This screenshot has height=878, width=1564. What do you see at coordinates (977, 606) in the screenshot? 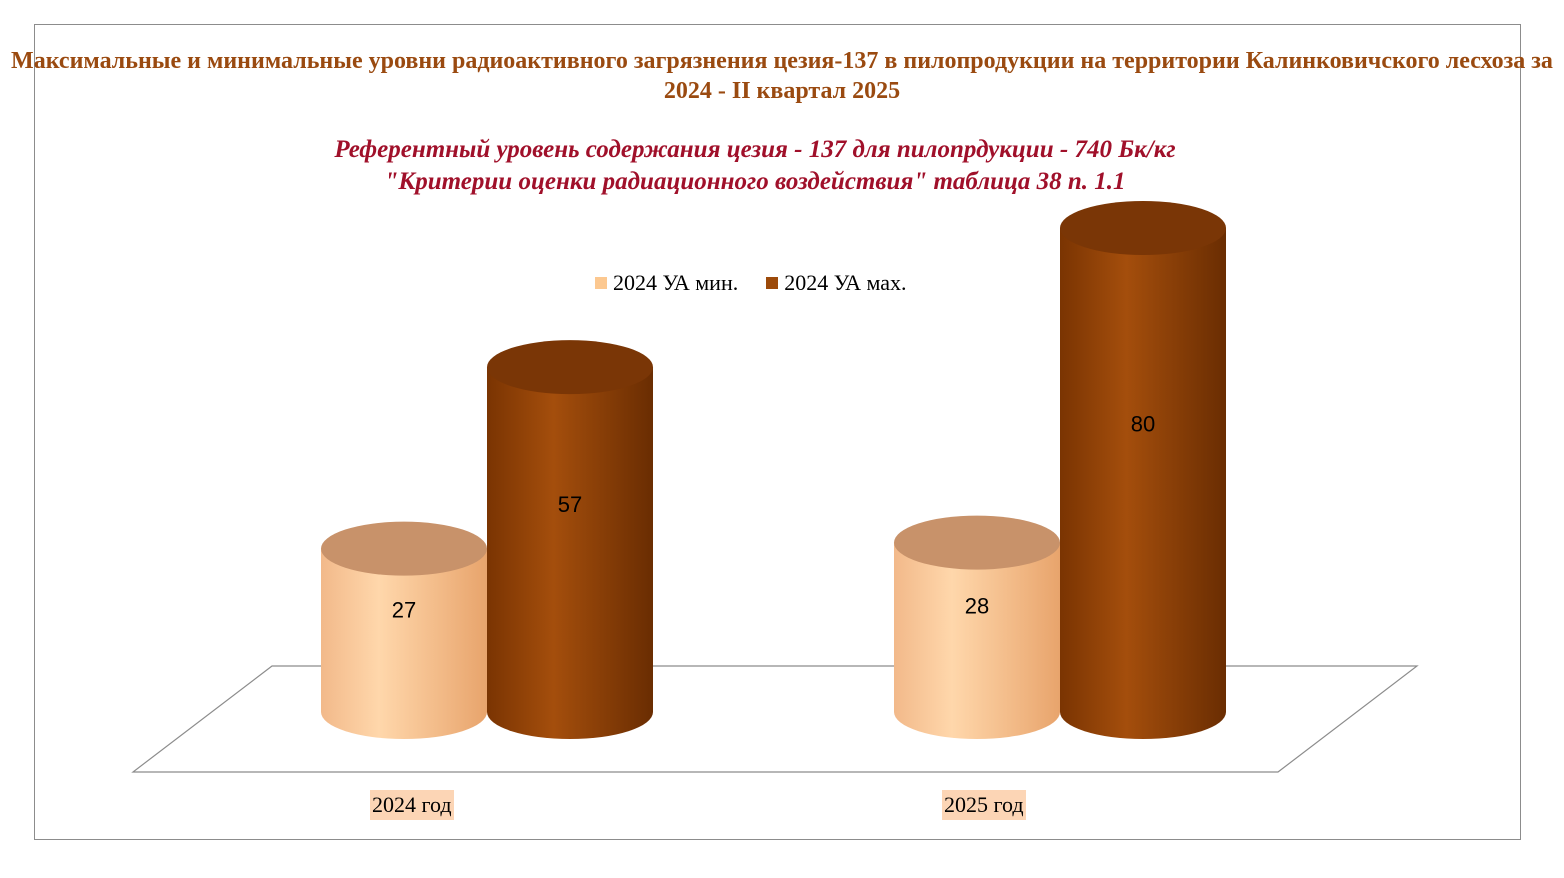
I see `data-label-min-1: 28` at bounding box center [977, 606].